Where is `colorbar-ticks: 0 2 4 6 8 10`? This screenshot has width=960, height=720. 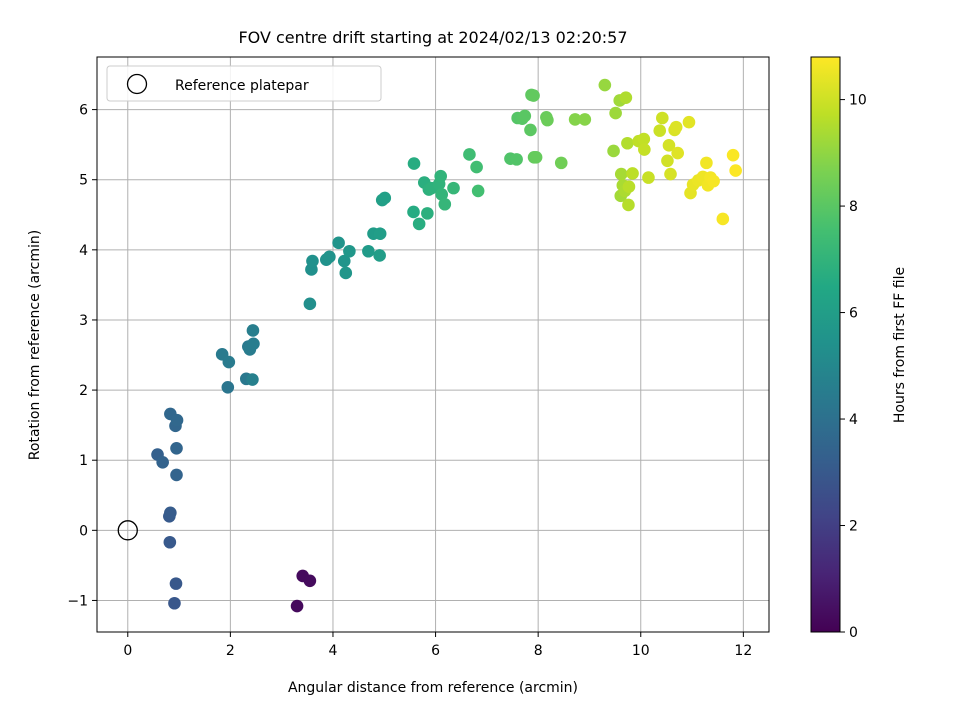 colorbar-ticks: 0 2 4 6 8 10 is located at coordinates (853, 367).